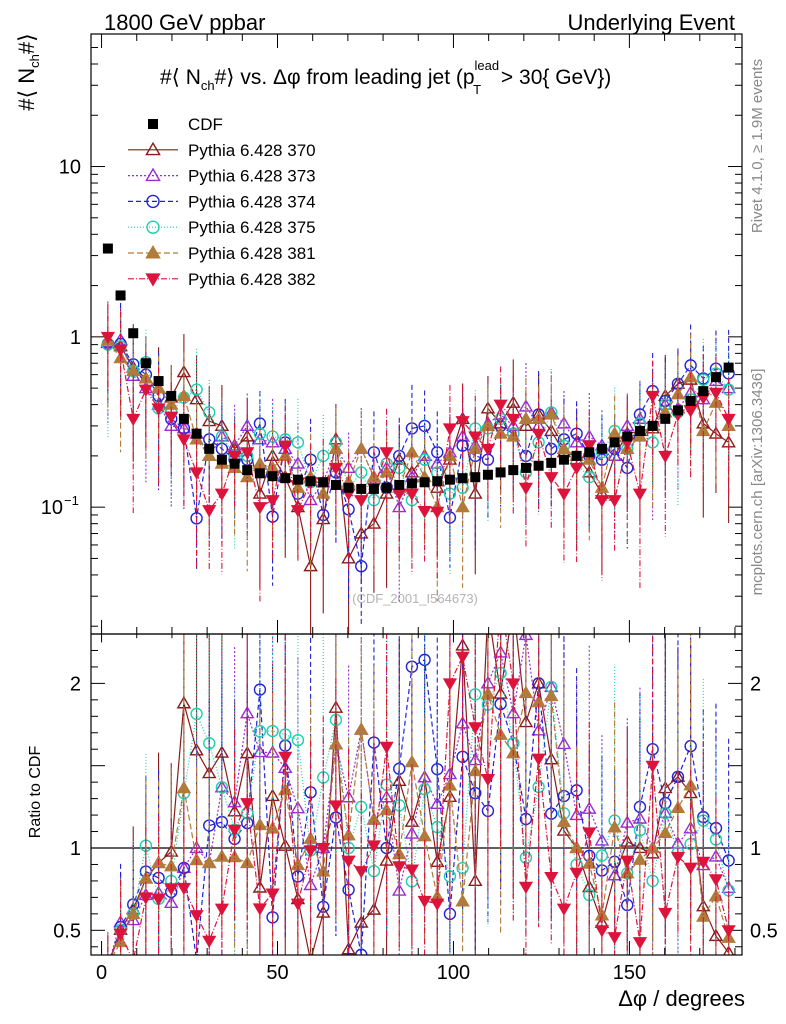 The height and width of the screenshot is (1024, 786). I want to click on legend-item: Pythia 6.428 381, so click(222, 253).